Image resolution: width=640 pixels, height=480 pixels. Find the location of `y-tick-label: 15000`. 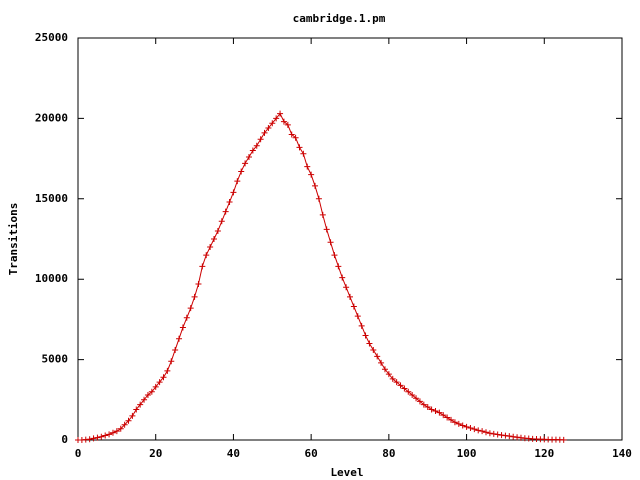

y-tick-label: 15000 is located at coordinates (51, 198).